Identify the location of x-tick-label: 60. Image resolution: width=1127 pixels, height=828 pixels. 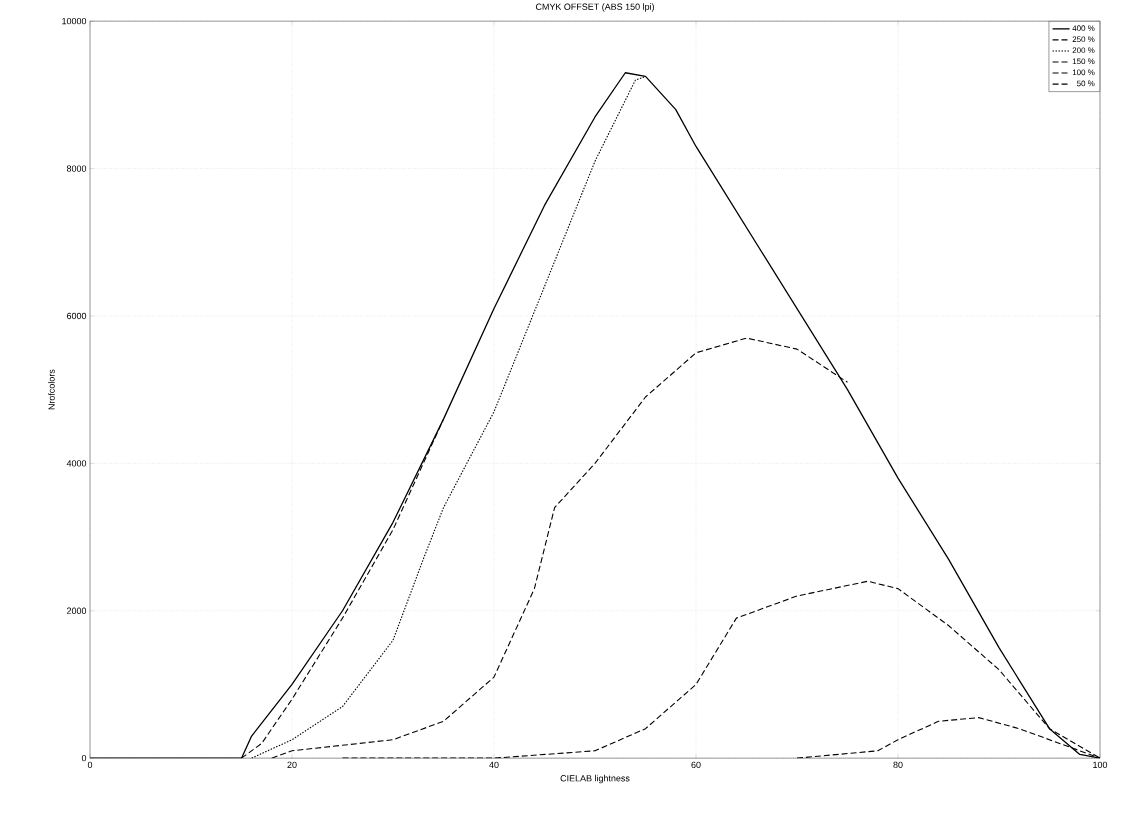
(696, 764).